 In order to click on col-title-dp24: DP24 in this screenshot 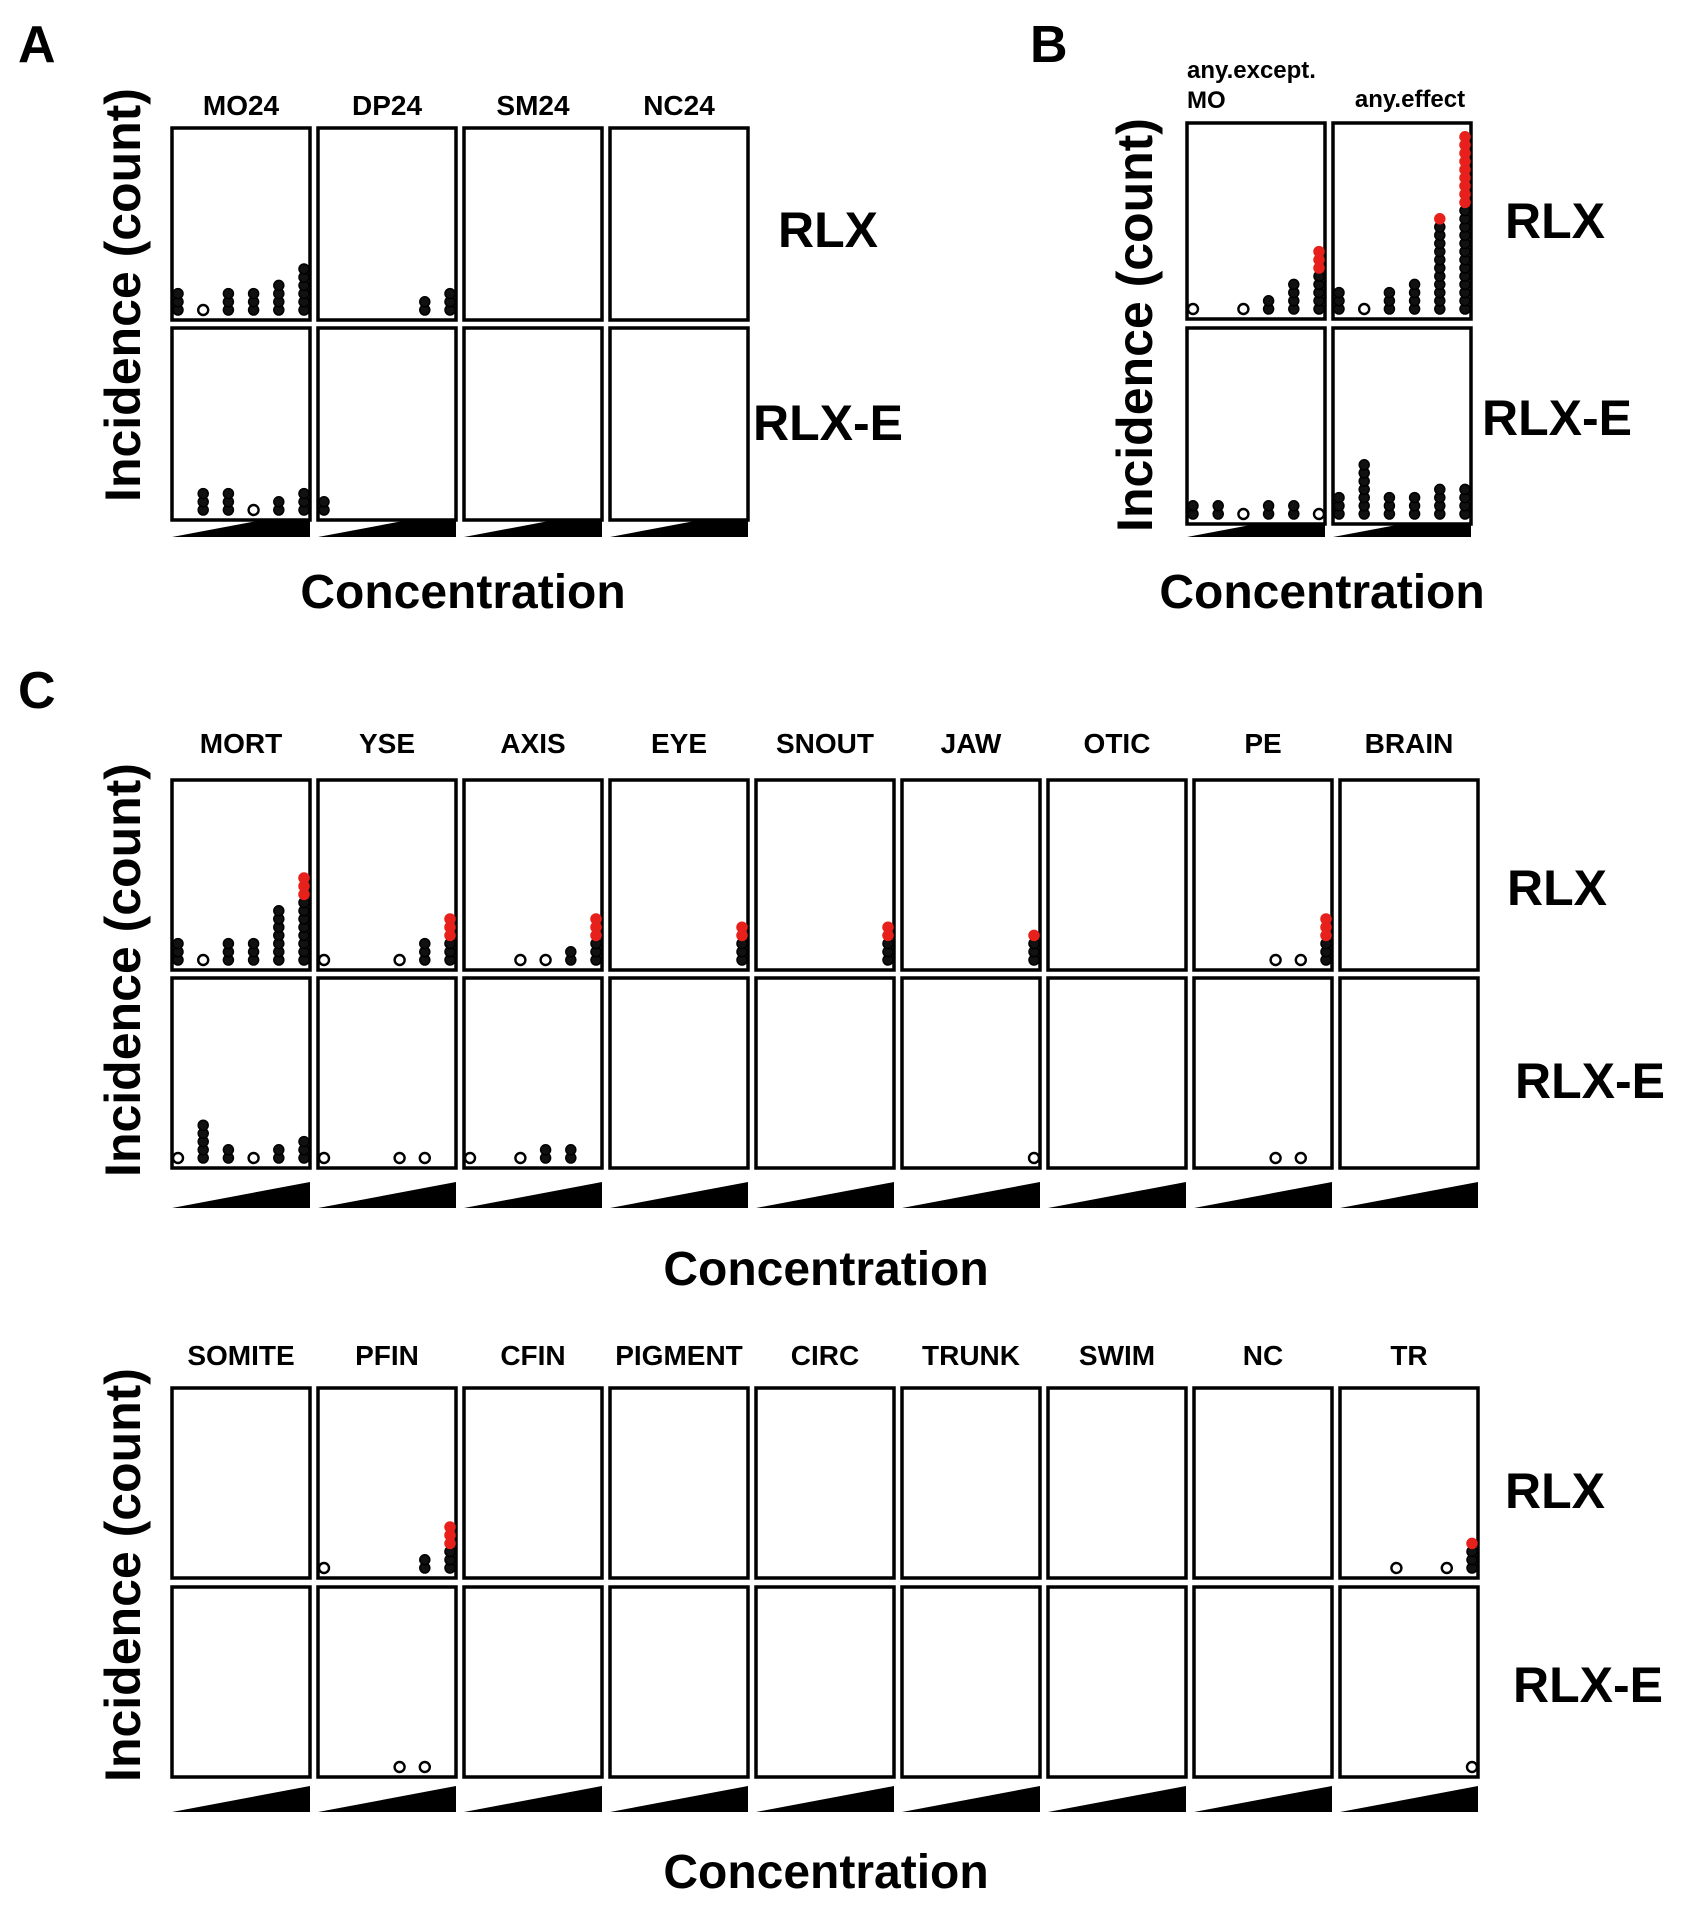, I will do `click(387, 105)`.